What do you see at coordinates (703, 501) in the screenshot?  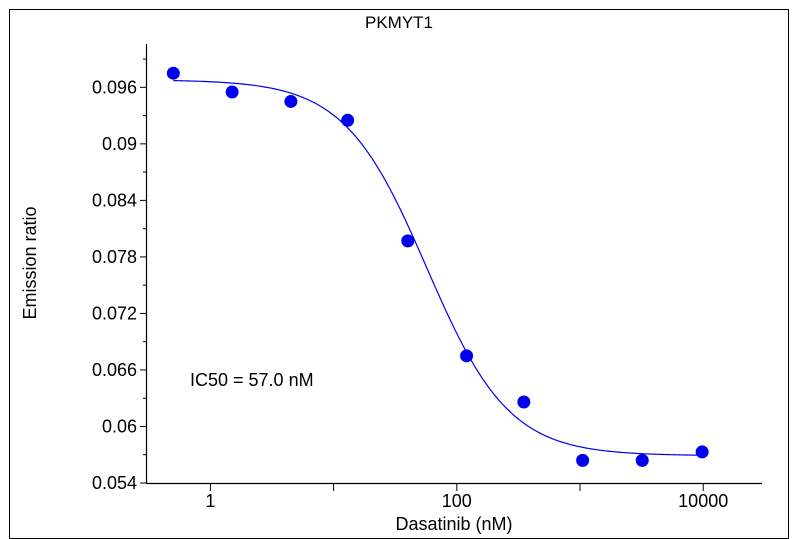 I see `x-tick-label: 10000` at bounding box center [703, 501].